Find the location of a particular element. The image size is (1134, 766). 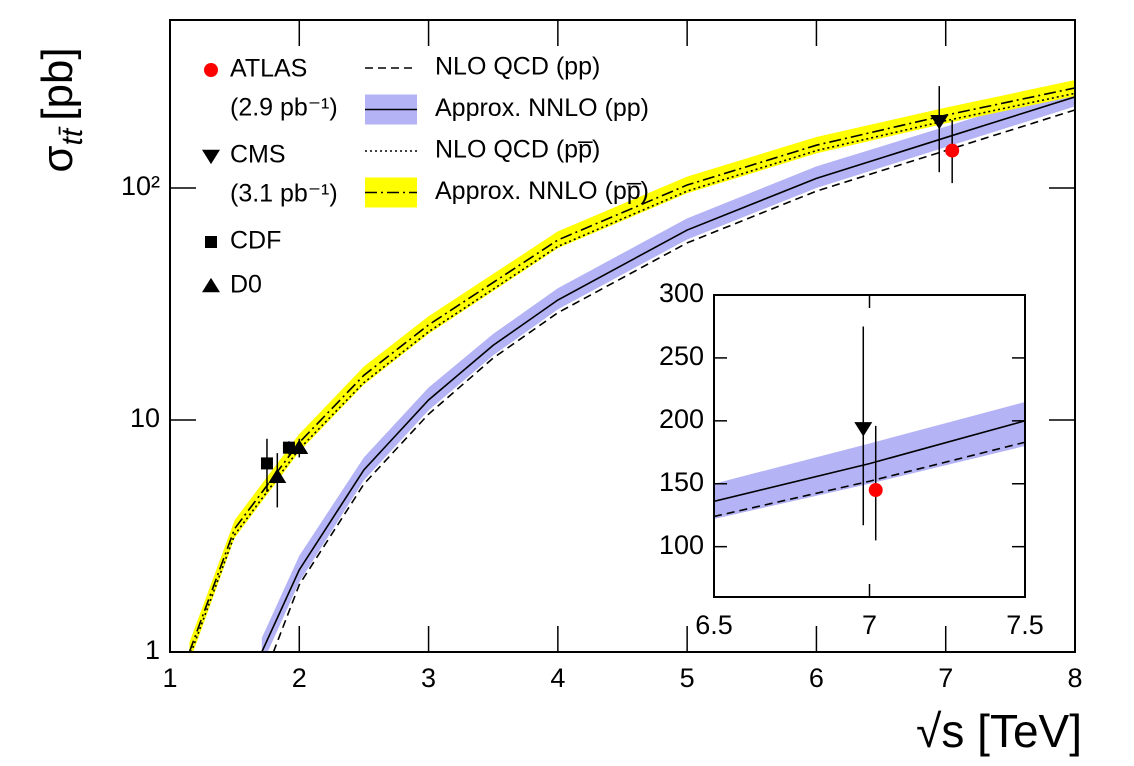

y-axis-symbol: σ is located at coordinates (57, 158).